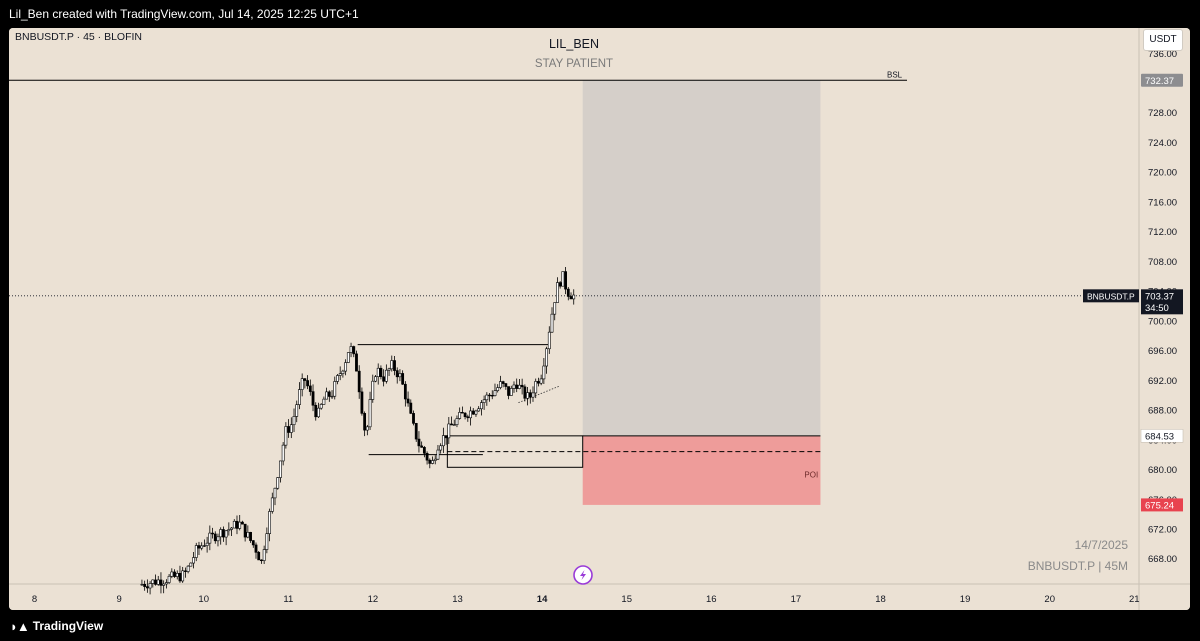 Image resolution: width=1200 pixels, height=641 pixels. What do you see at coordinates (203, 599) in the screenshot?
I see `time-tick-label: 10` at bounding box center [203, 599].